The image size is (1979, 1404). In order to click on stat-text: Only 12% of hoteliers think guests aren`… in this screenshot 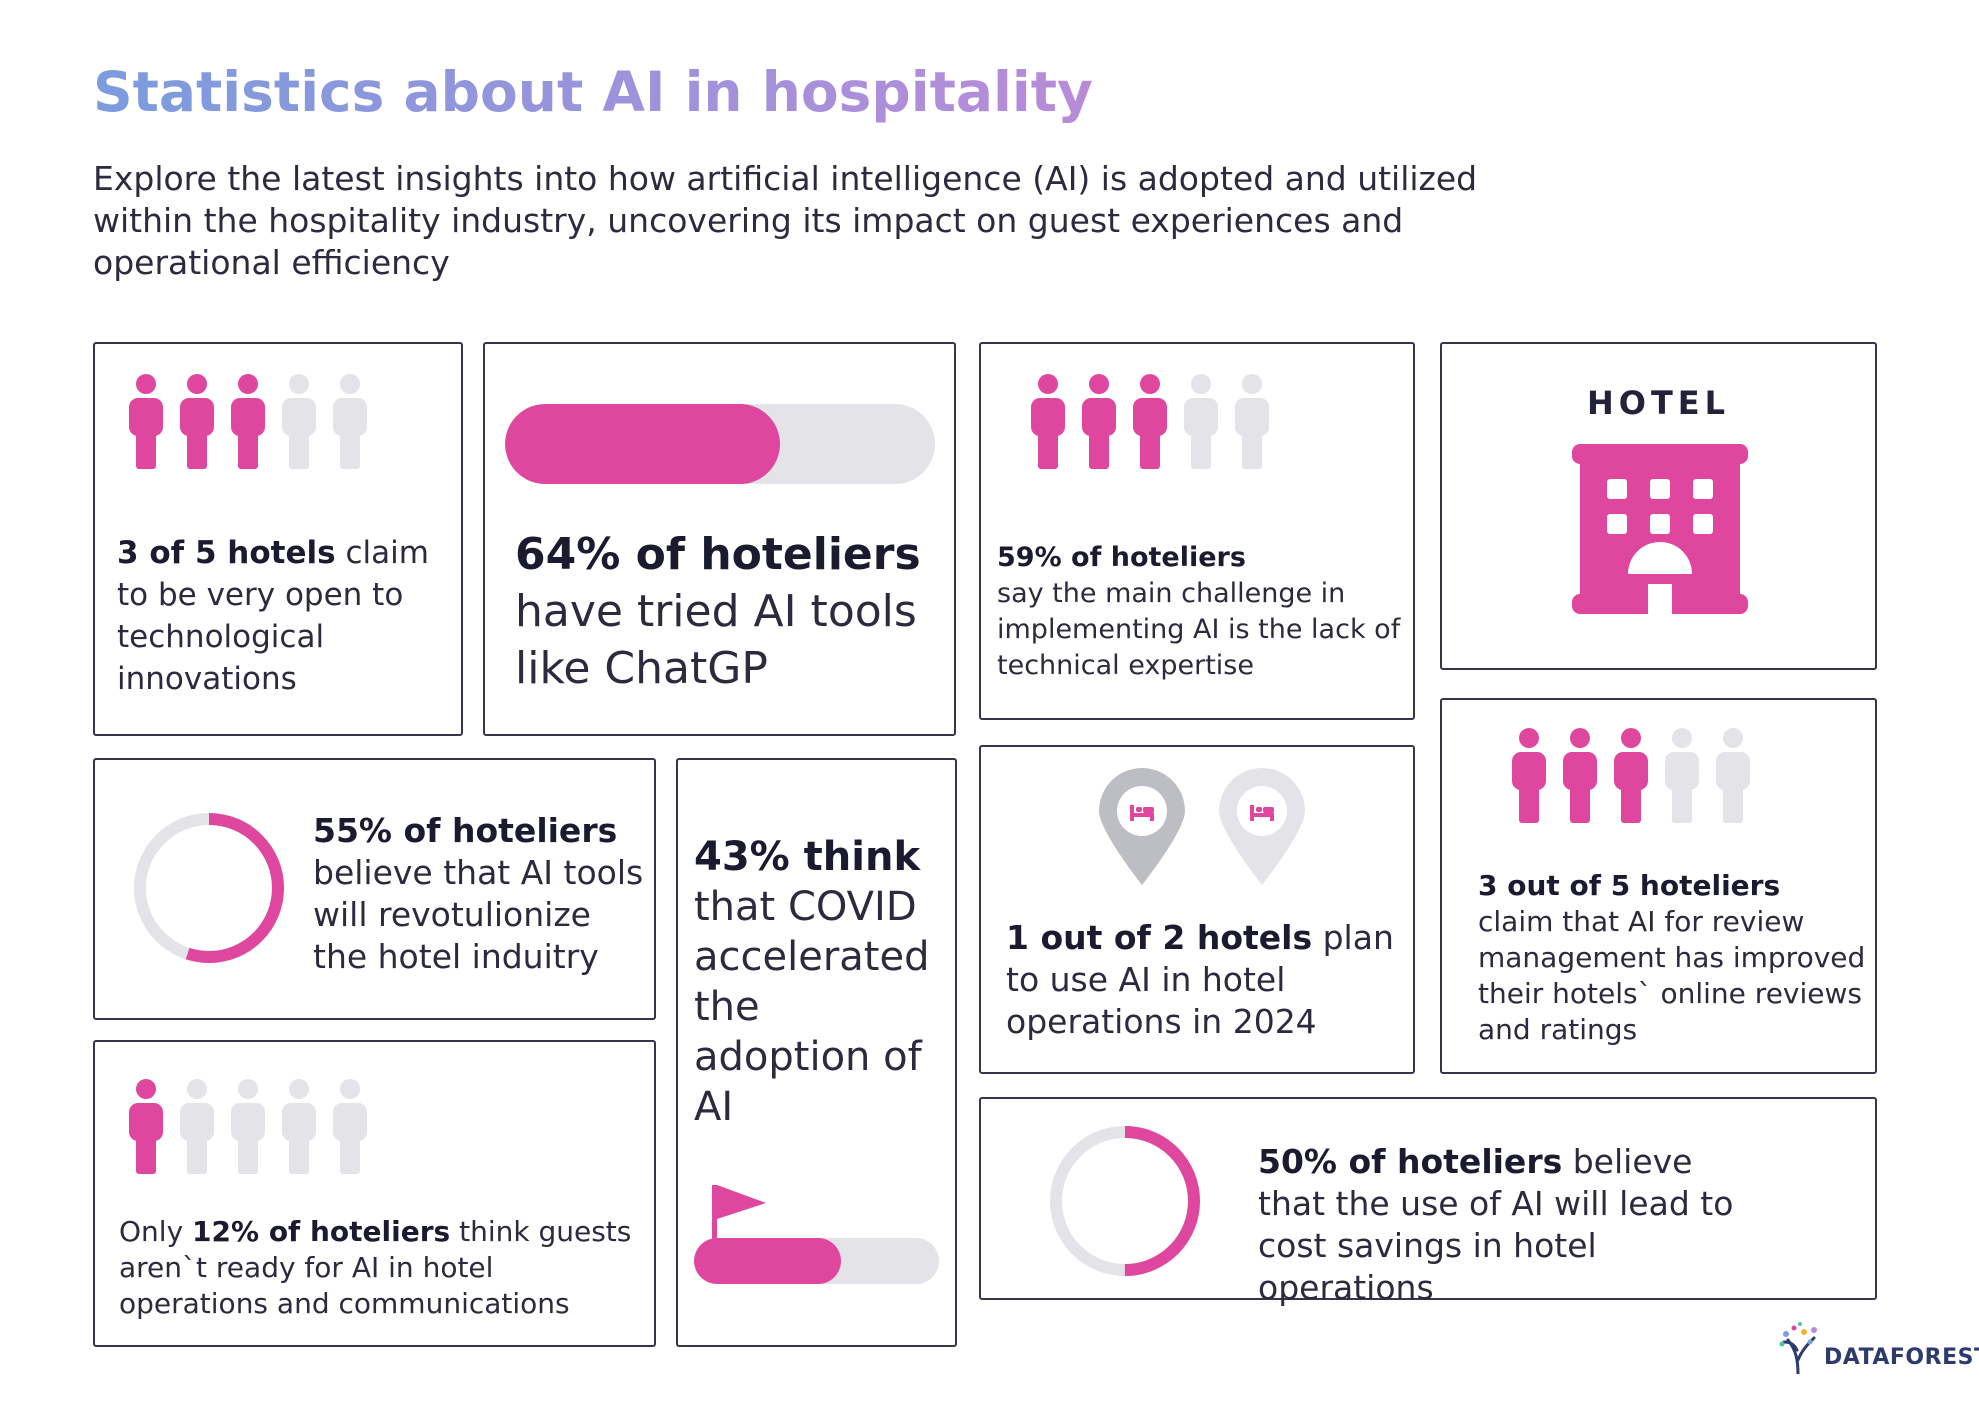, I will do `click(375, 1267)`.